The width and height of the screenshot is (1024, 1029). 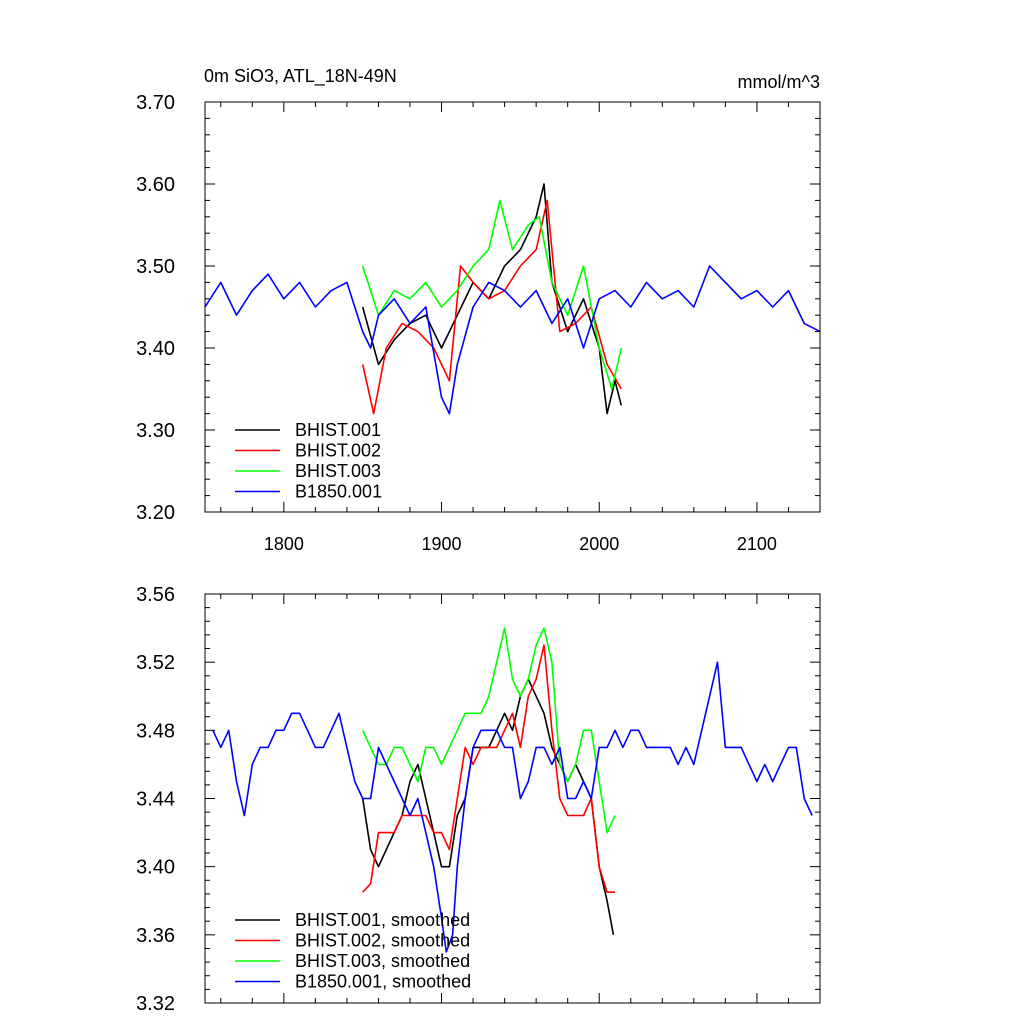 I want to click on legend-label-1-1: BHIST.002, smoothed, so click(x=382, y=941).